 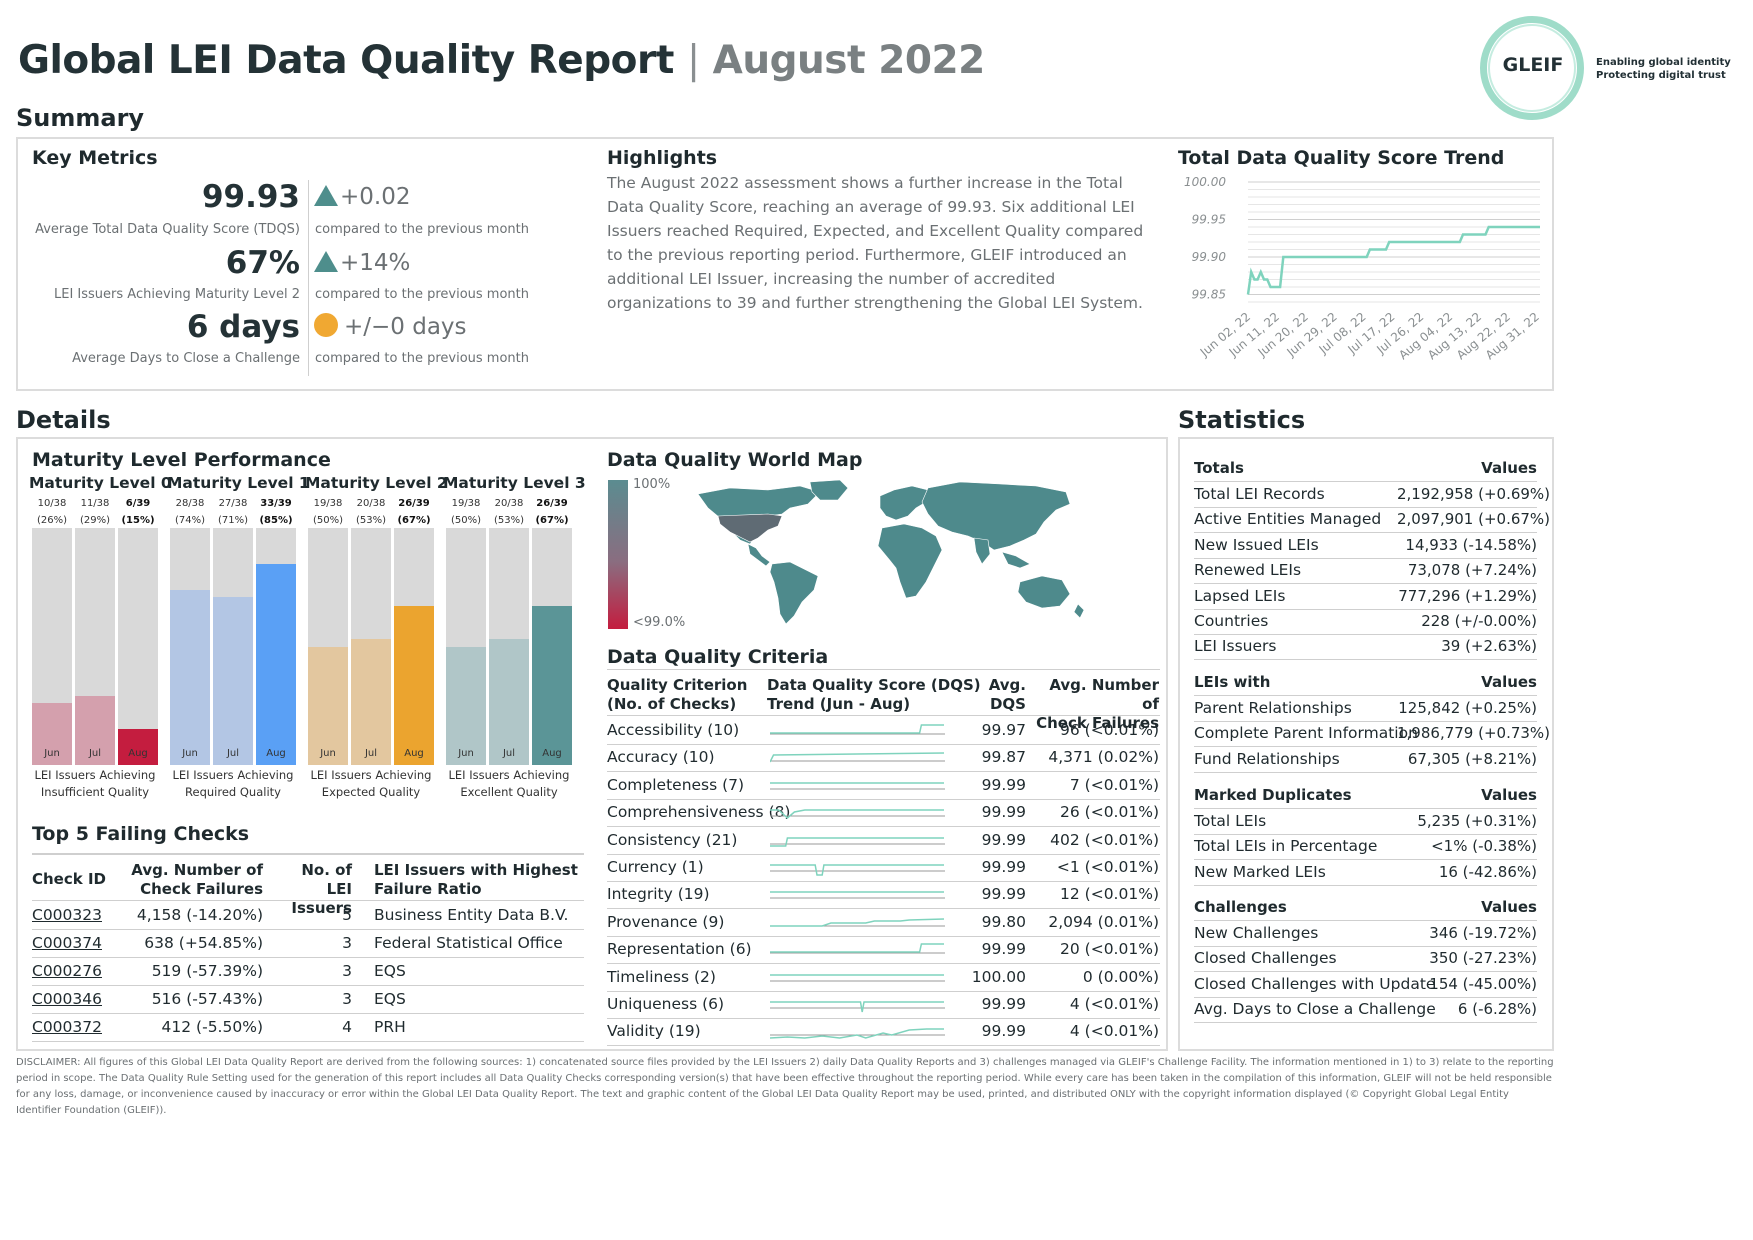 I want to click on key-metrics-divider, so click(x=308, y=278).